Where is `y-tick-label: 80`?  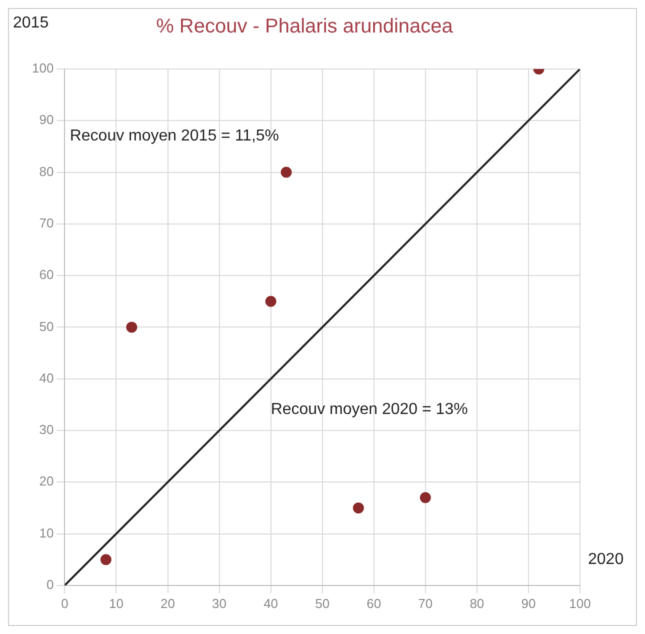 y-tick-label: 80 is located at coordinates (46, 171).